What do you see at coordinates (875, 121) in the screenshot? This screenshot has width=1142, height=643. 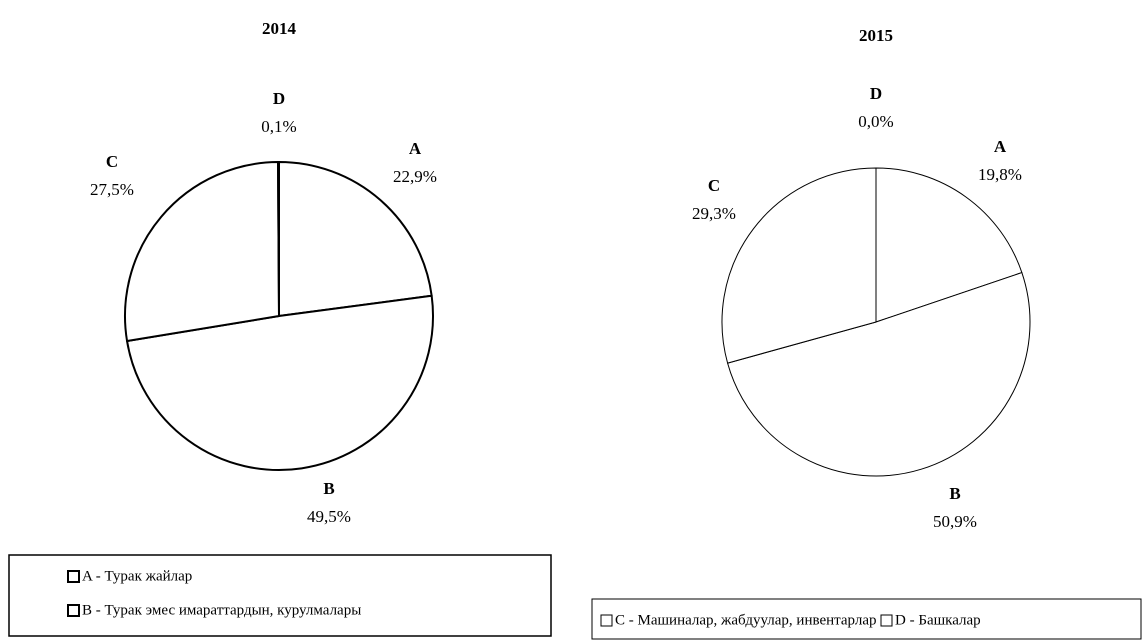 I see `slice-label: 0,0%` at bounding box center [875, 121].